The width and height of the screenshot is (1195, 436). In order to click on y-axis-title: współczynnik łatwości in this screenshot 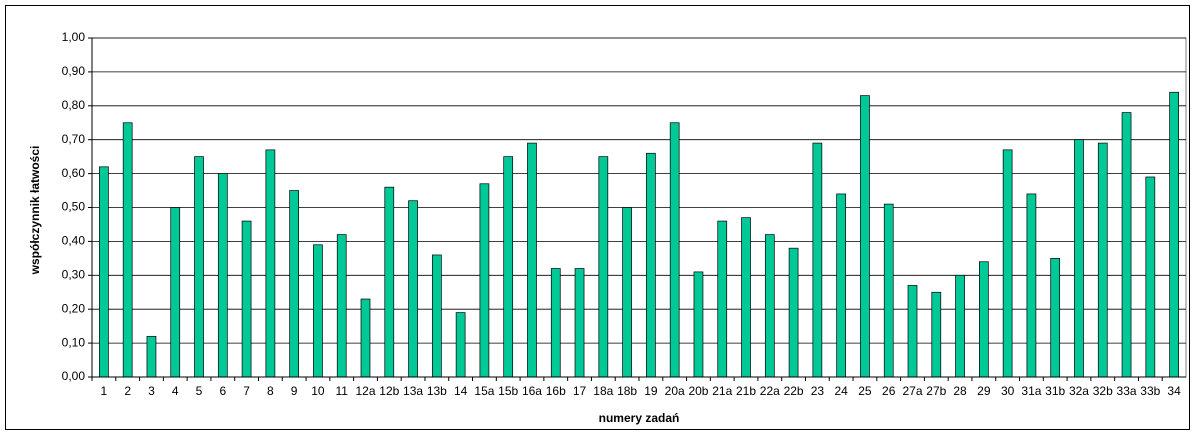, I will do `click(35, 211)`.